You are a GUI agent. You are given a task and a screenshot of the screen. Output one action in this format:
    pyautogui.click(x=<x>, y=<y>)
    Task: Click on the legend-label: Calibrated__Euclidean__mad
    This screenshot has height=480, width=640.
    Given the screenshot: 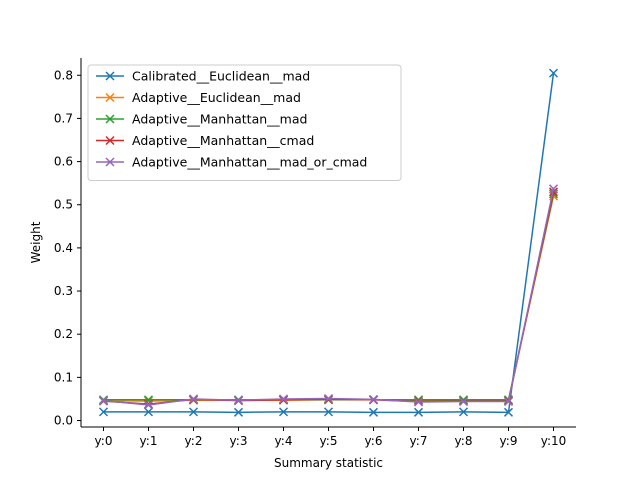 What is the action you would take?
    pyautogui.click(x=221, y=76)
    